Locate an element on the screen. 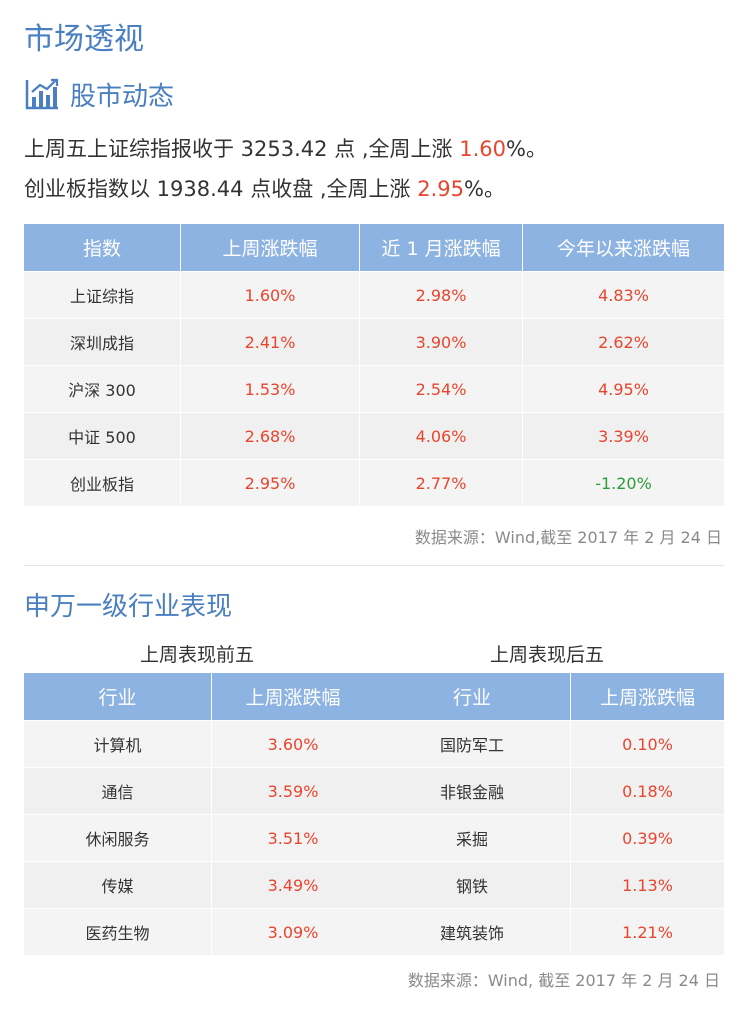 The width and height of the screenshot is (750, 1011). industry-name: 非银金融 is located at coordinates (472, 790).